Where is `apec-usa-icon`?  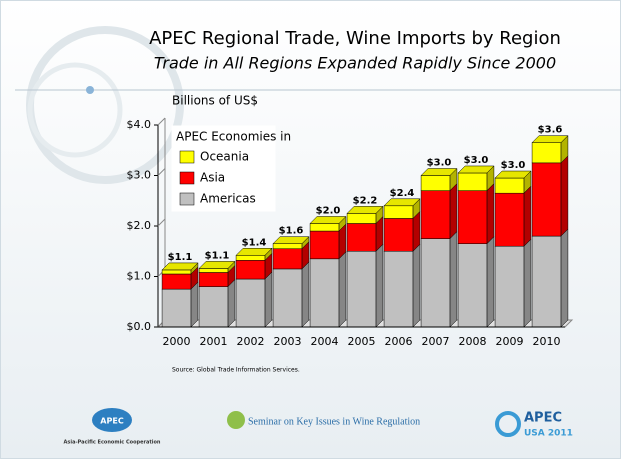 apec-usa-icon is located at coordinates (508, 424).